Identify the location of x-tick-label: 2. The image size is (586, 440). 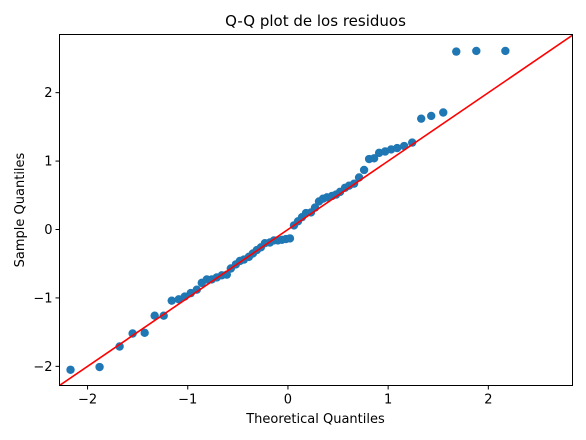
(488, 400).